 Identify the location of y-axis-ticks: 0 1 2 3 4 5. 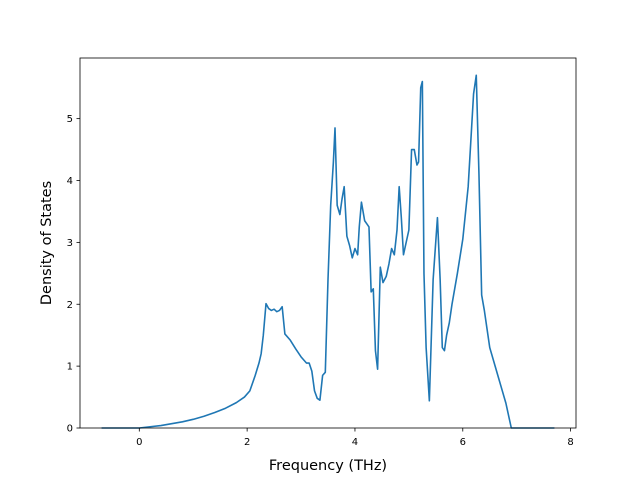
(73, 274).